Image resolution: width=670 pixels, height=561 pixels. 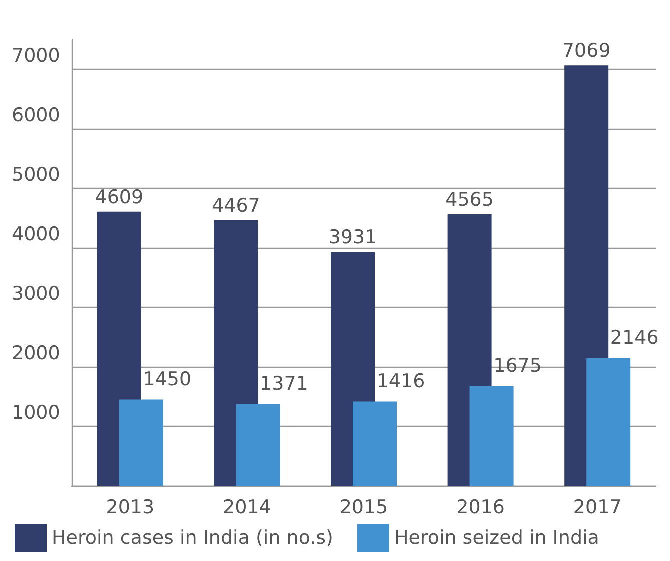 I want to click on x-tick-label: 2013, so click(x=130, y=507).